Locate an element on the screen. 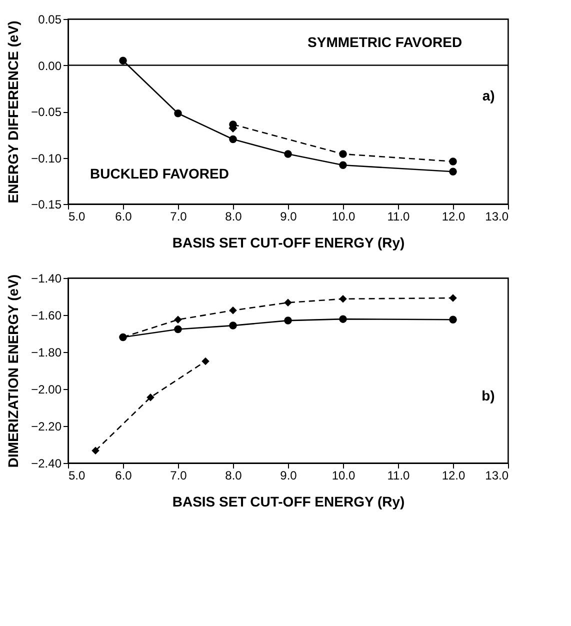 The image size is (571, 626). annotation: b) is located at coordinates (488, 395).